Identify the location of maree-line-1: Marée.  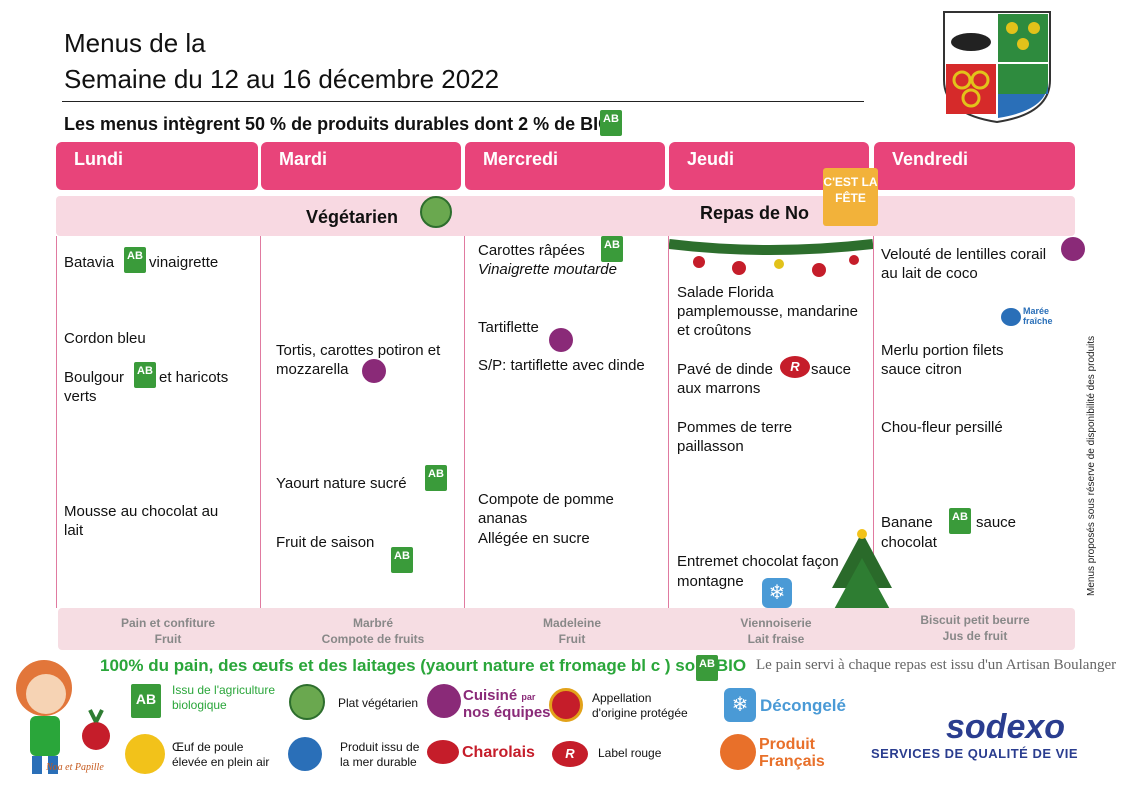
(1036, 311).